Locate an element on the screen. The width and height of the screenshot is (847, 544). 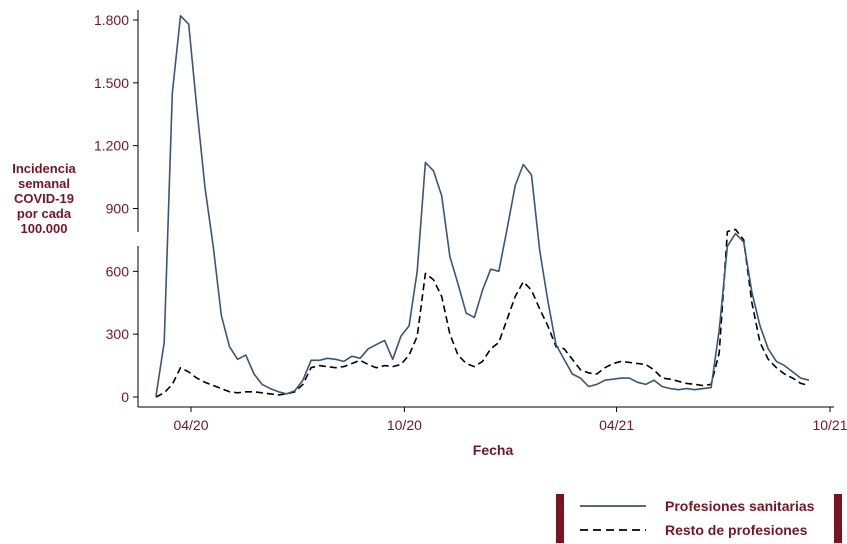
y-axis: 0 300 600 900 1.200 1.500 1.800 is located at coordinates (116, 208).